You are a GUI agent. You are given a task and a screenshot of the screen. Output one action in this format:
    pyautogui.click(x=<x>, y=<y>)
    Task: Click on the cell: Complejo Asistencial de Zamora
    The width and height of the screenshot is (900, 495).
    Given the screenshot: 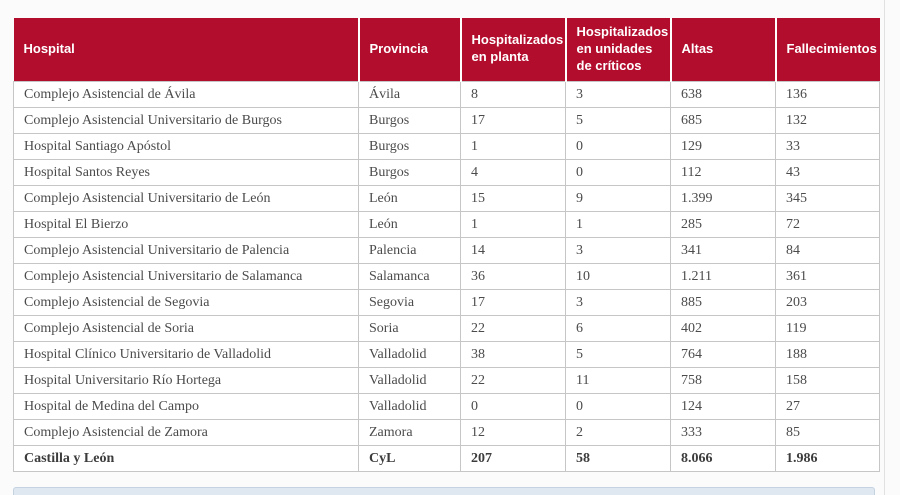 What is the action you would take?
    pyautogui.click(x=186, y=432)
    